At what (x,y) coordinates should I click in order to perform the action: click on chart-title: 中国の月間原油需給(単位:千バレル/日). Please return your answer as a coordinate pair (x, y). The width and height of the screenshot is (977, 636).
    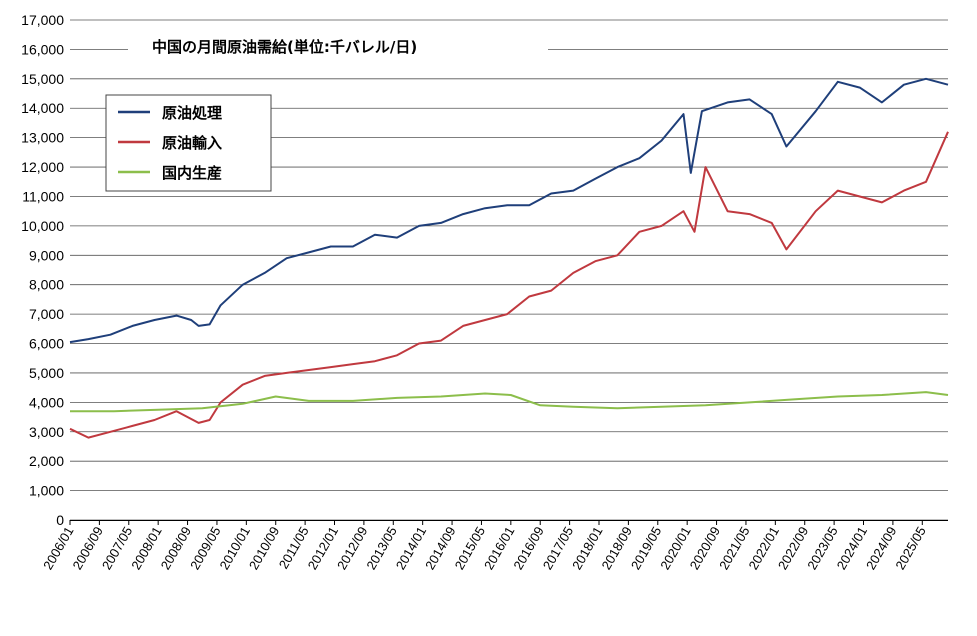
    Looking at the image, I should click on (284, 47).